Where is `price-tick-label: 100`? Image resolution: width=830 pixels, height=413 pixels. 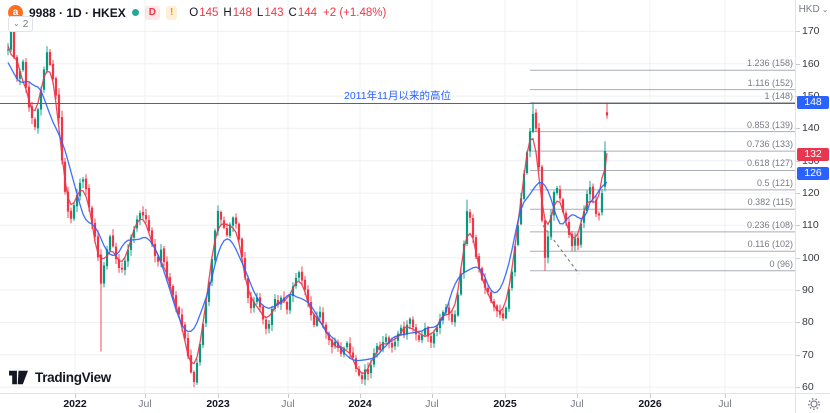 price-tick-label: 100 is located at coordinates (811, 257).